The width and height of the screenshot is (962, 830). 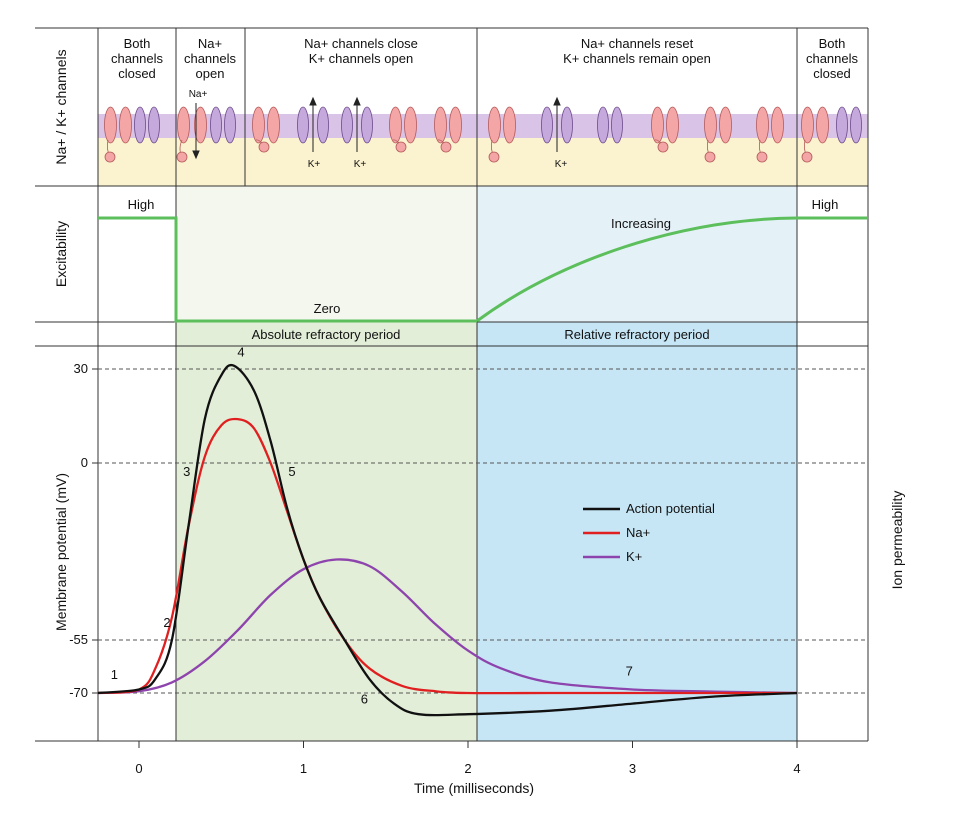 I want to click on period-absolute-bg, so click(x=326, y=334).